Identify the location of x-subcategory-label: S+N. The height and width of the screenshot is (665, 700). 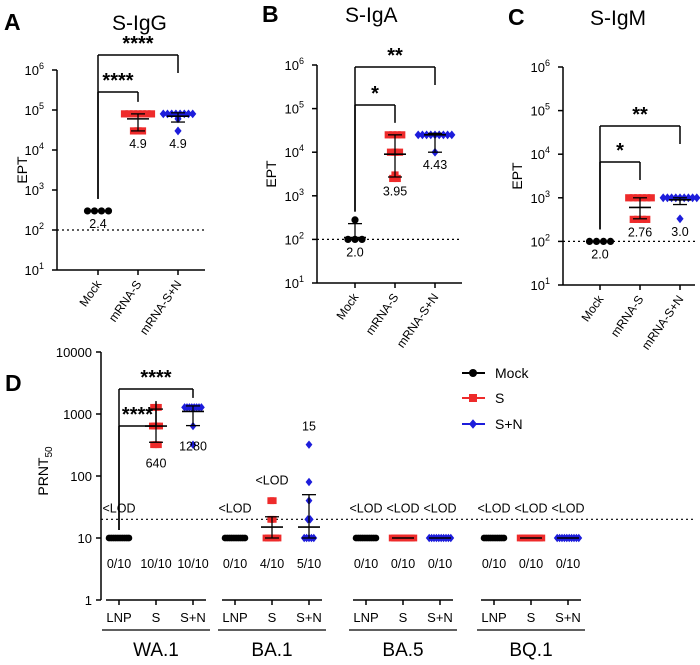
(309, 617).